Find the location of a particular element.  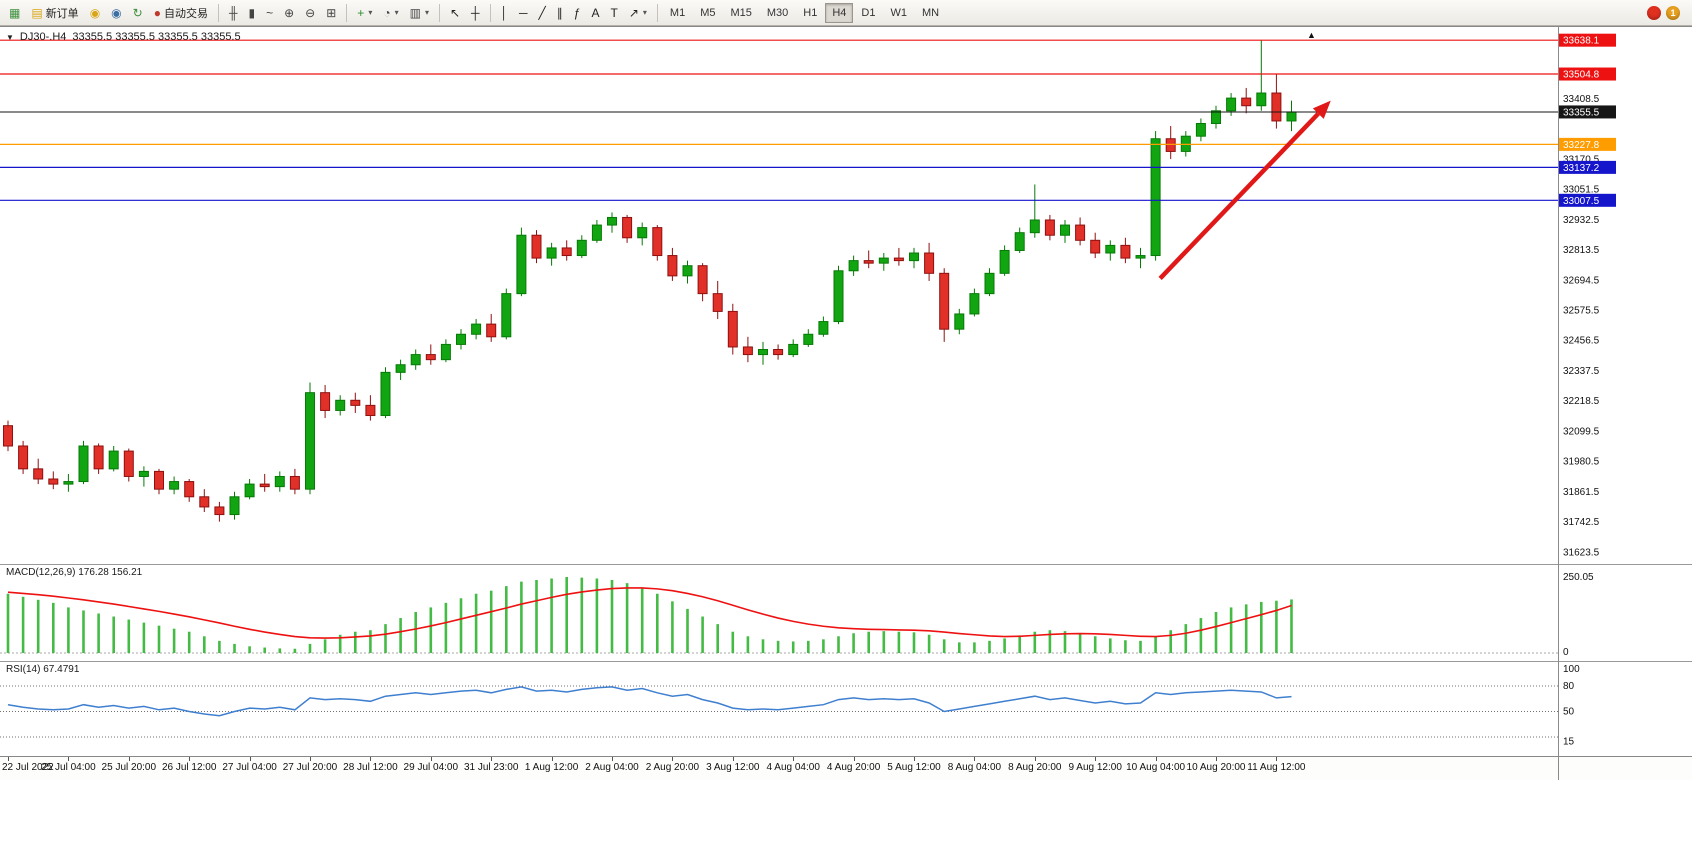

timeframe-m5-button: M5 is located at coordinates (708, 12).